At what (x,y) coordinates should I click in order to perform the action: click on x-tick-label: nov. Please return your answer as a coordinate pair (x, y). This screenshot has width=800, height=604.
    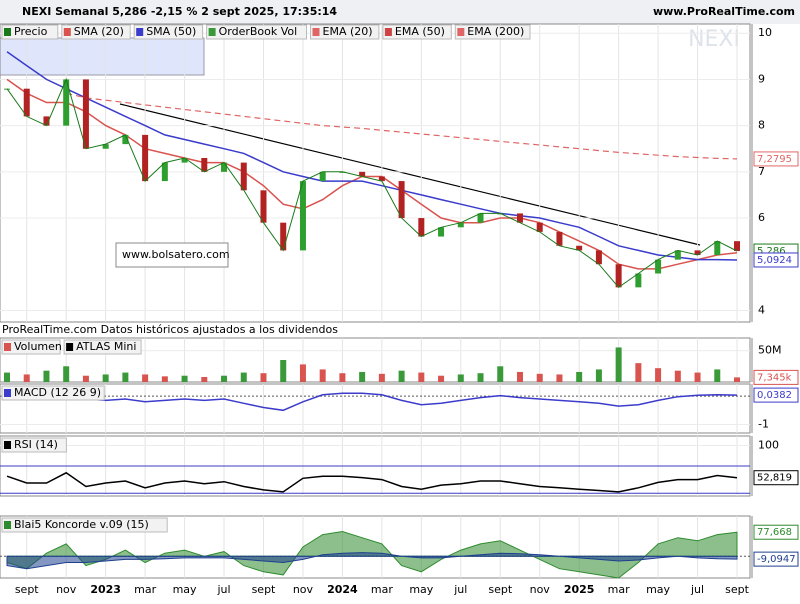
    Looking at the image, I should click on (540, 589).